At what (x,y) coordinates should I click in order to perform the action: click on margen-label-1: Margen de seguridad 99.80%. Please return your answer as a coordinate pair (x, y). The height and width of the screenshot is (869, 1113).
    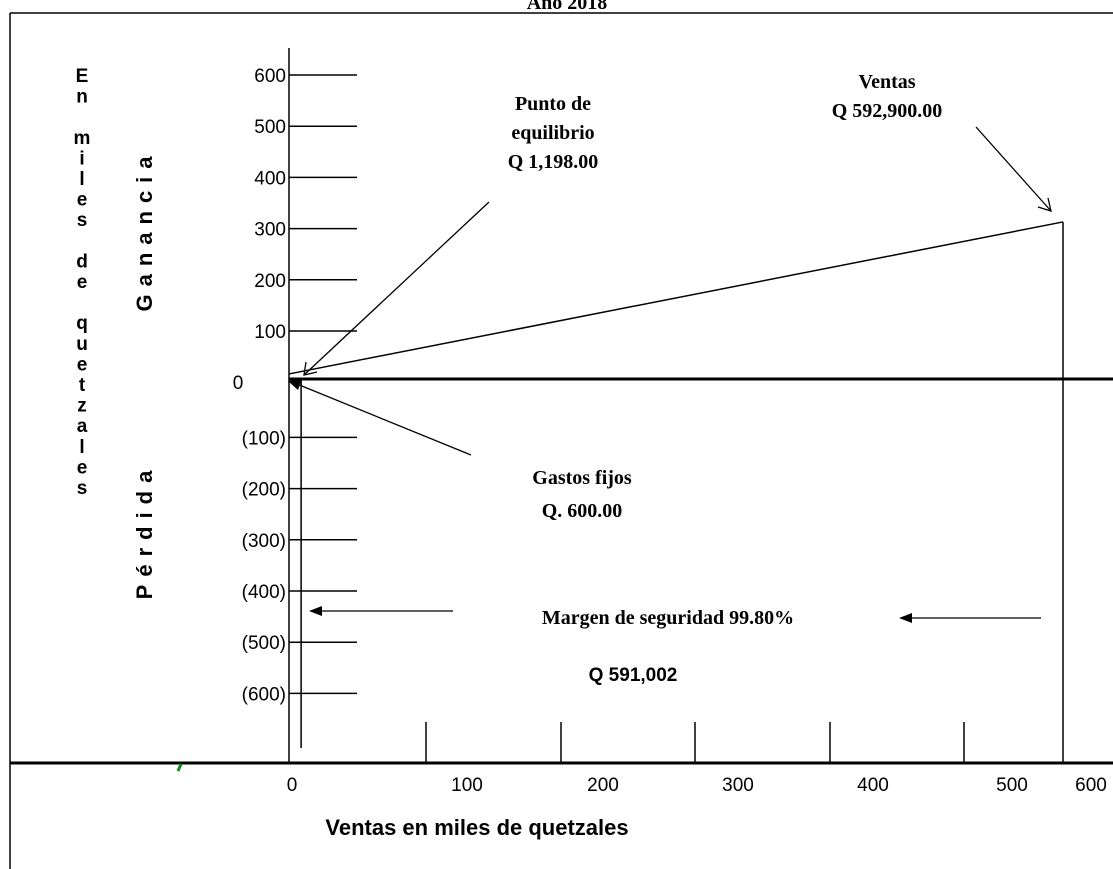
    Looking at the image, I should click on (668, 618).